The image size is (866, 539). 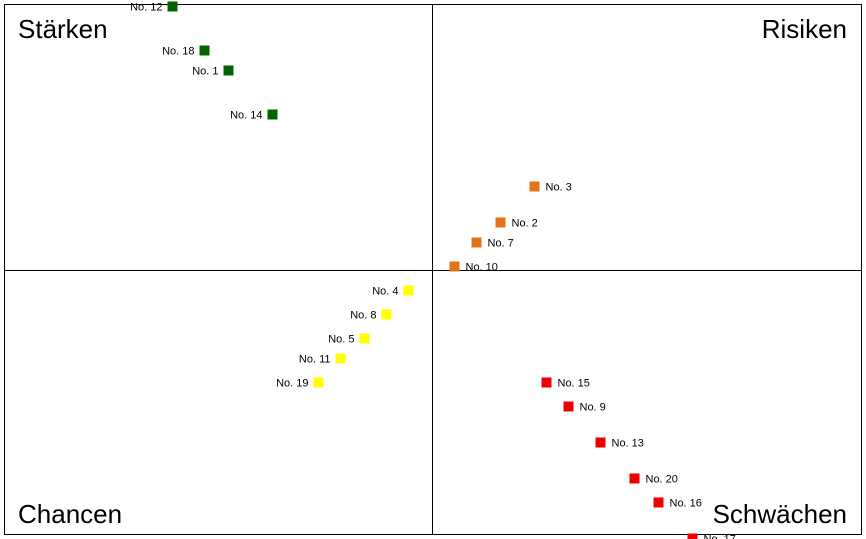 What do you see at coordinates (720, 536) in the screenshot?
I see `point-label: No. 17` at bounding box center [720, 536].